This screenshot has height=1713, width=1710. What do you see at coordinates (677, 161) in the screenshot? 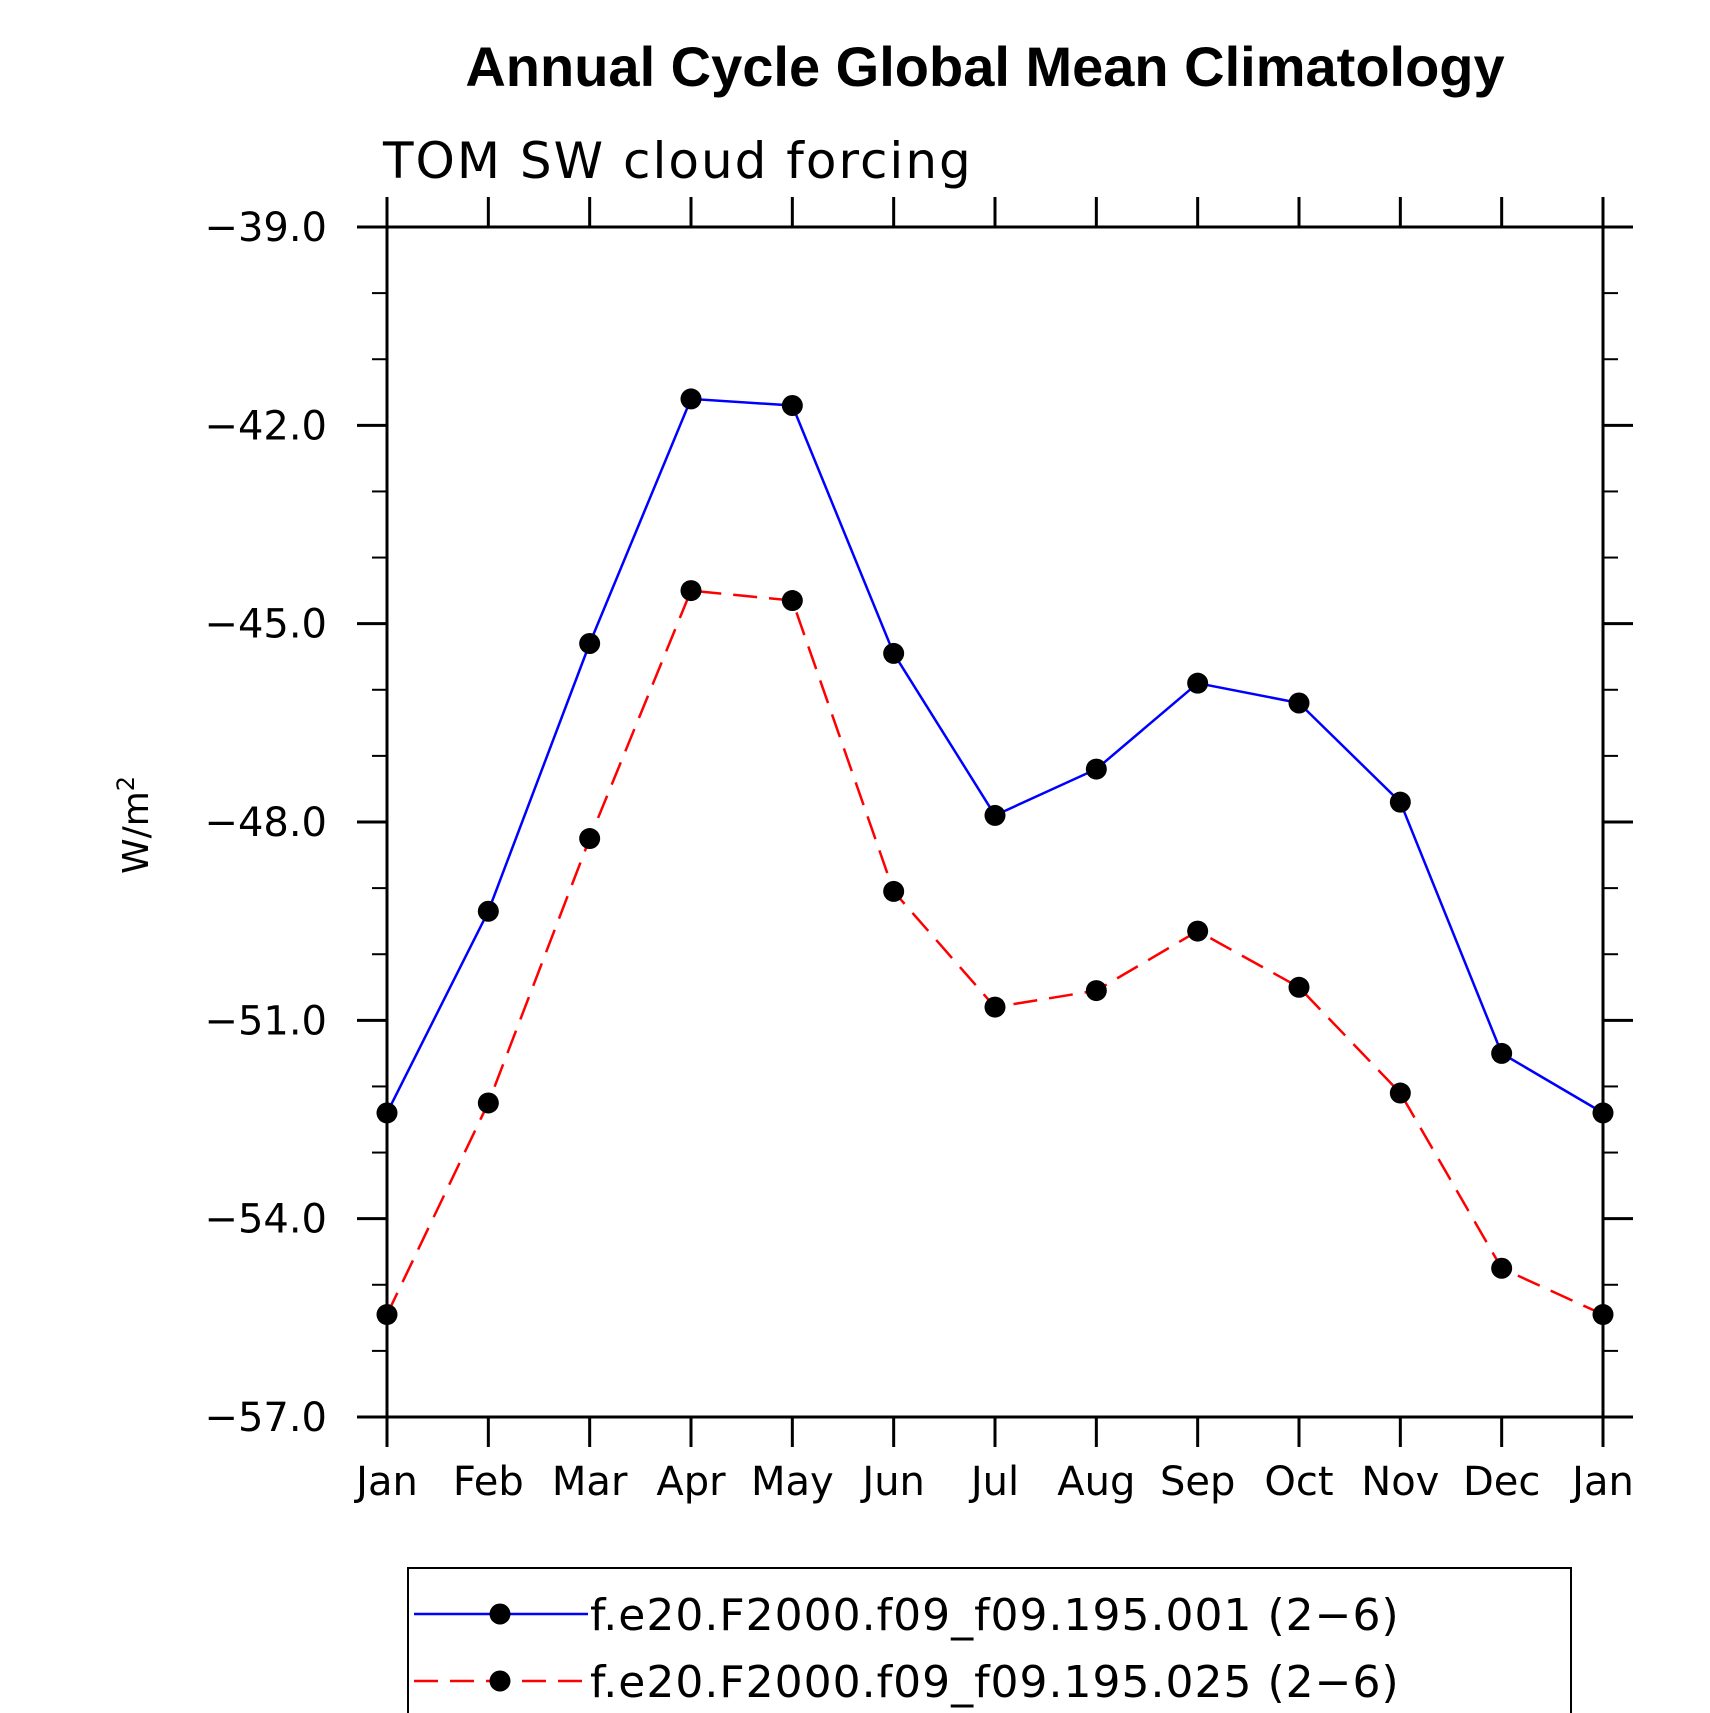
I see `chart-subtitle: TOM SW cloud forcing` at bounding box center [677, 161].